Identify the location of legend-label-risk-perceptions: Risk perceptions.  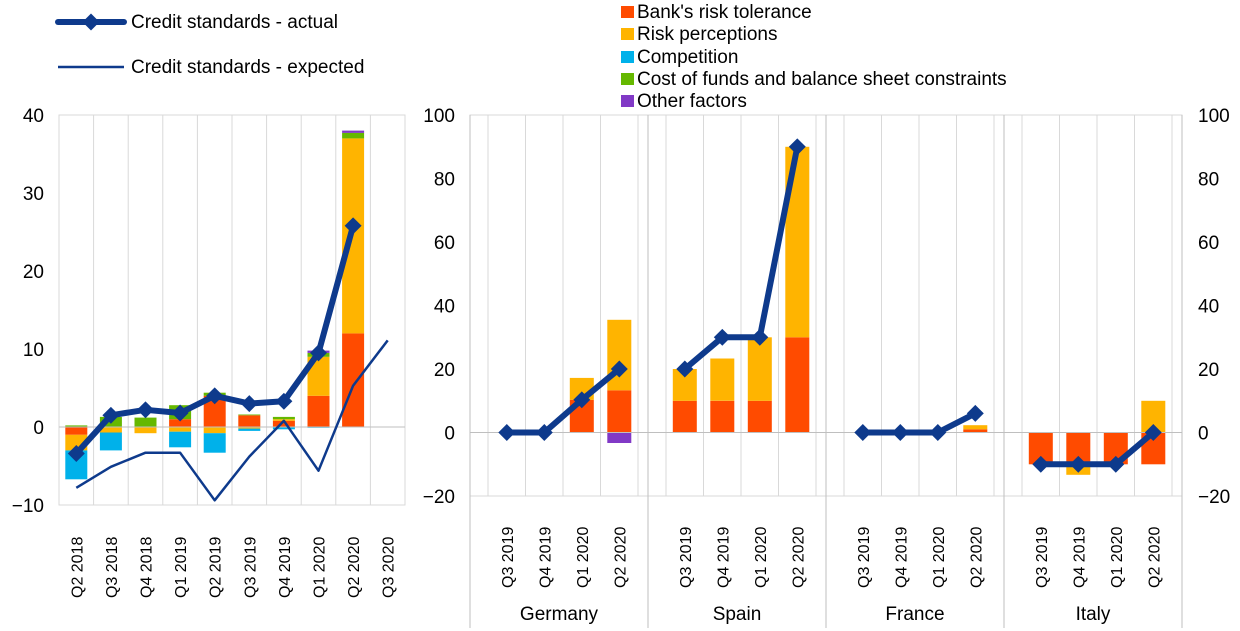
(707, 34).